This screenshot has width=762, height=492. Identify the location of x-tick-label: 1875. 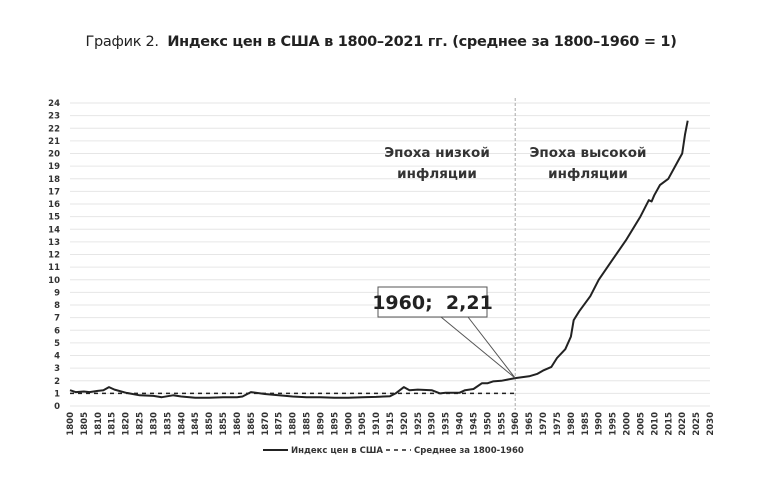
(280, 424).